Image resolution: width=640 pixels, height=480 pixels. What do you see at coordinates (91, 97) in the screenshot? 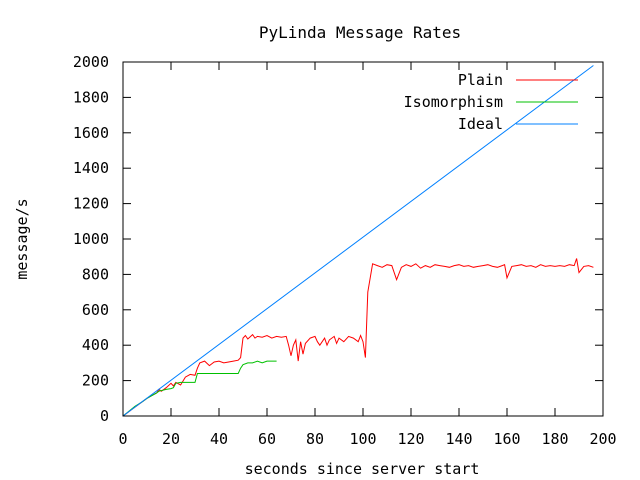
I see `y-tick-label: 1800` at bounding box center [91, 97].